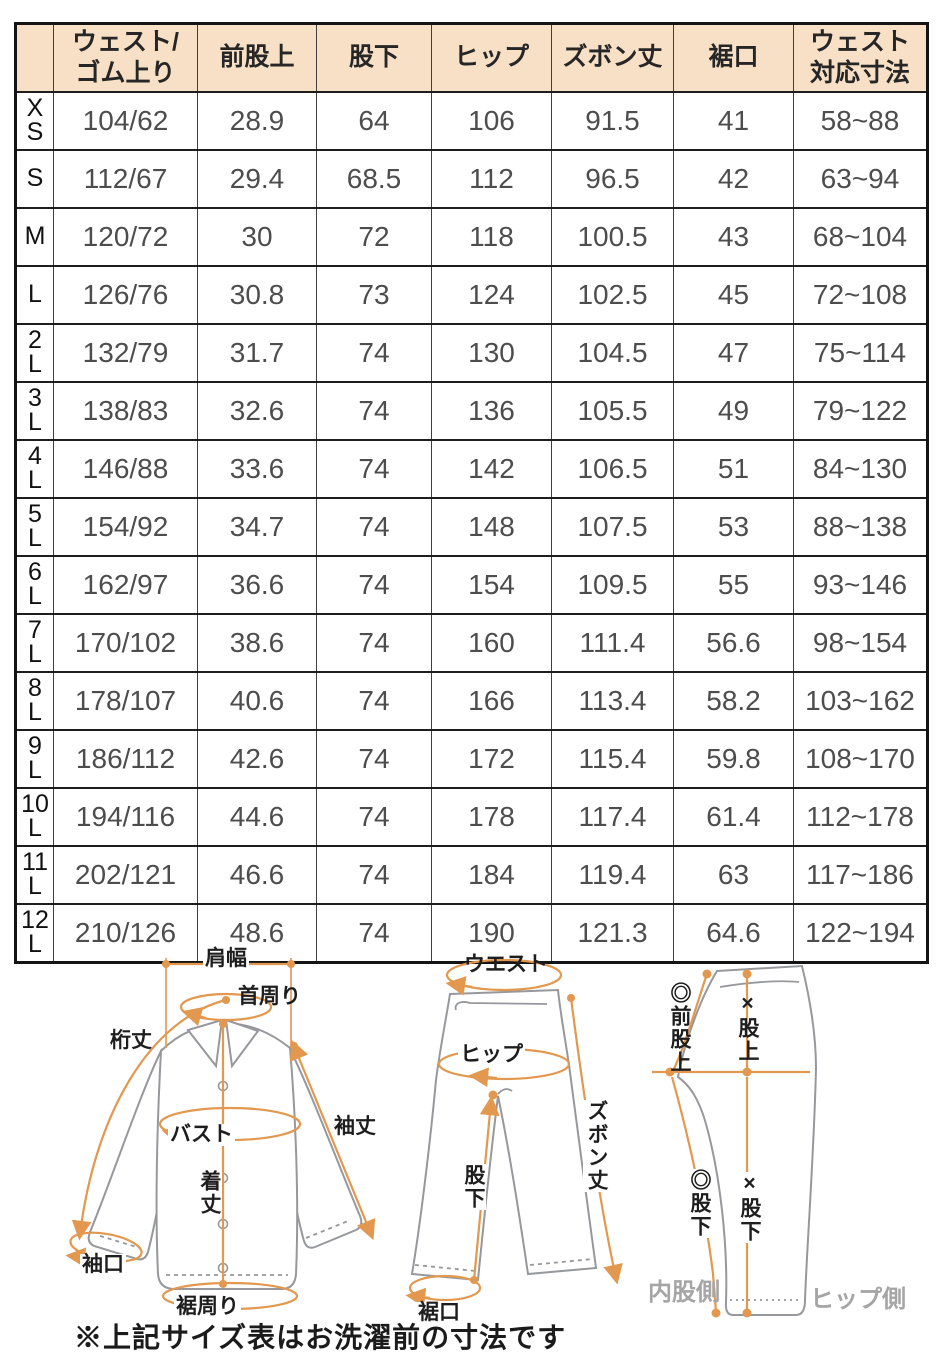 This screenshot has width=940, height=1360. I want to click on size-value: 32.6, so click(257, 411).